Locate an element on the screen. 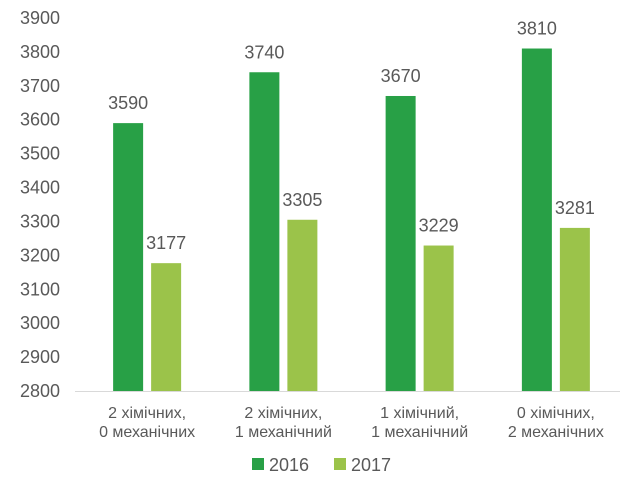  legend-swatch-2017 is located at coordinates (340, 464).